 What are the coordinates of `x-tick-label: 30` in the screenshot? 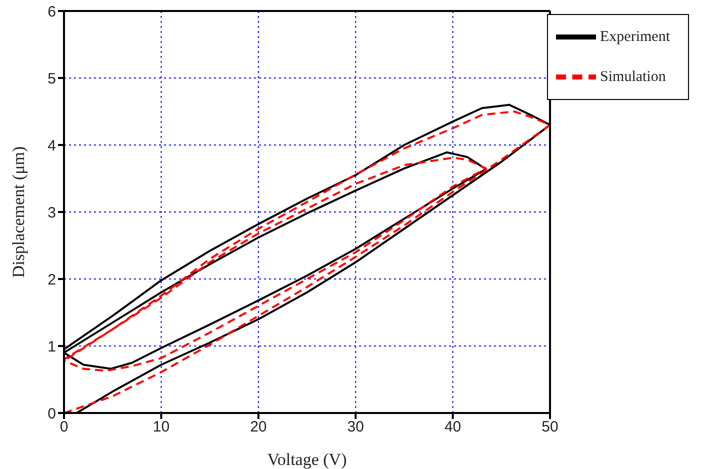 It's located at (355, 427).